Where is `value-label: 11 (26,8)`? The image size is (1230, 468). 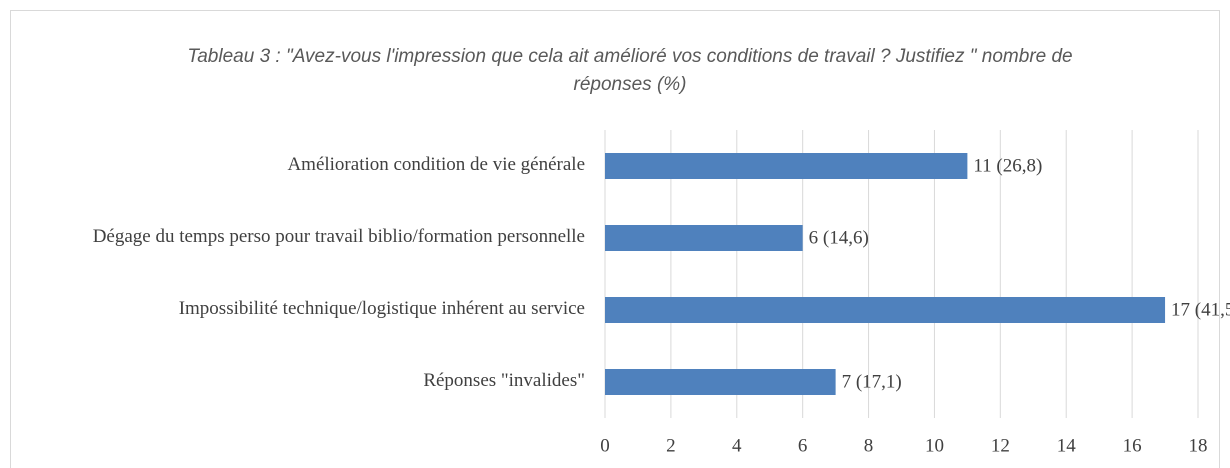
value-label: 11 (26,8) is located at coordinates (1007, 165).